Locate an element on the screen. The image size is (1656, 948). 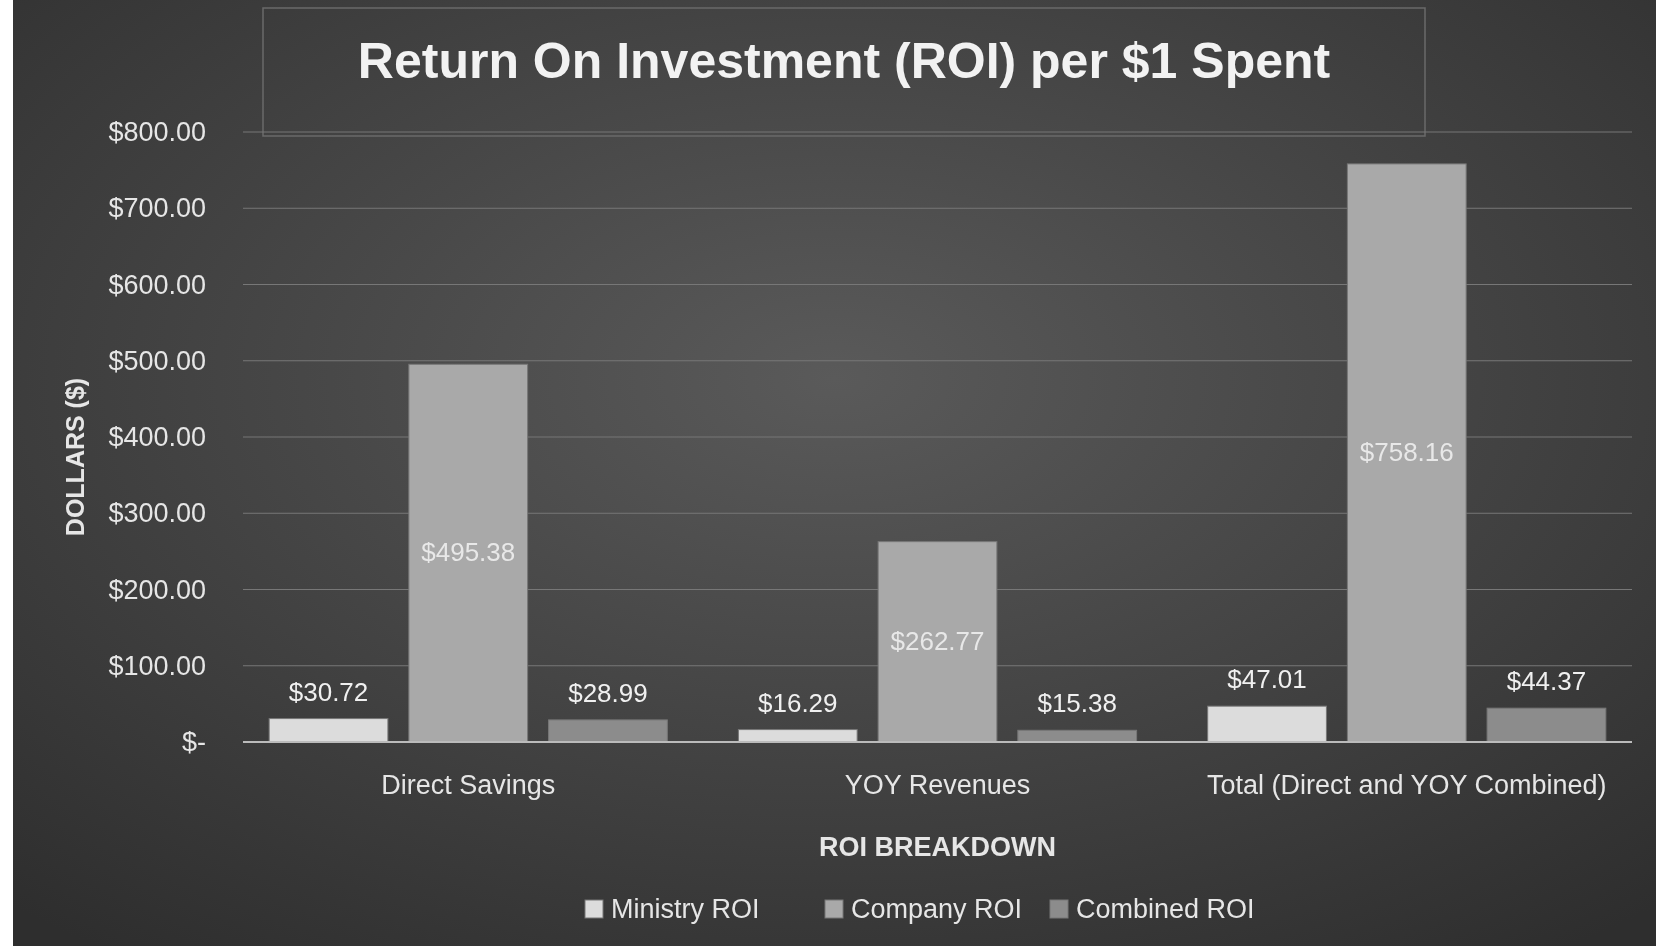
x-tick-label: YOY Revenues is located at coordinates (937, 785).